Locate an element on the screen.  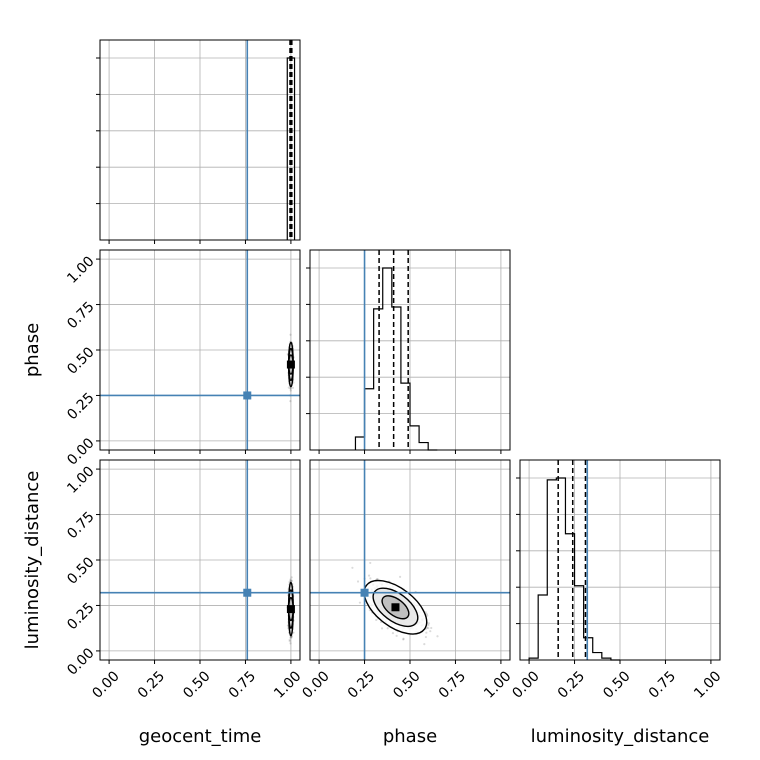
x-axis-label-geocent_time: geocent_time is located at coordinates (200, 736).